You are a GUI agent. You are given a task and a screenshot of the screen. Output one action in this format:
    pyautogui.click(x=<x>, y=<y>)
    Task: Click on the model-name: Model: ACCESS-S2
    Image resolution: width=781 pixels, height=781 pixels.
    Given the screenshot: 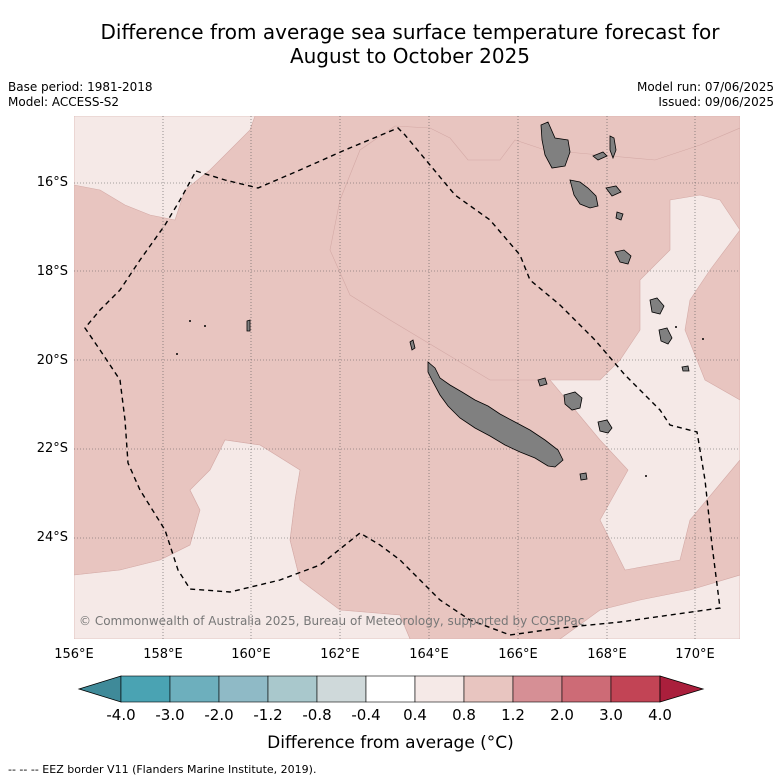 What is the action you would take?
    pyautogui.click(x=64, y=102)
    